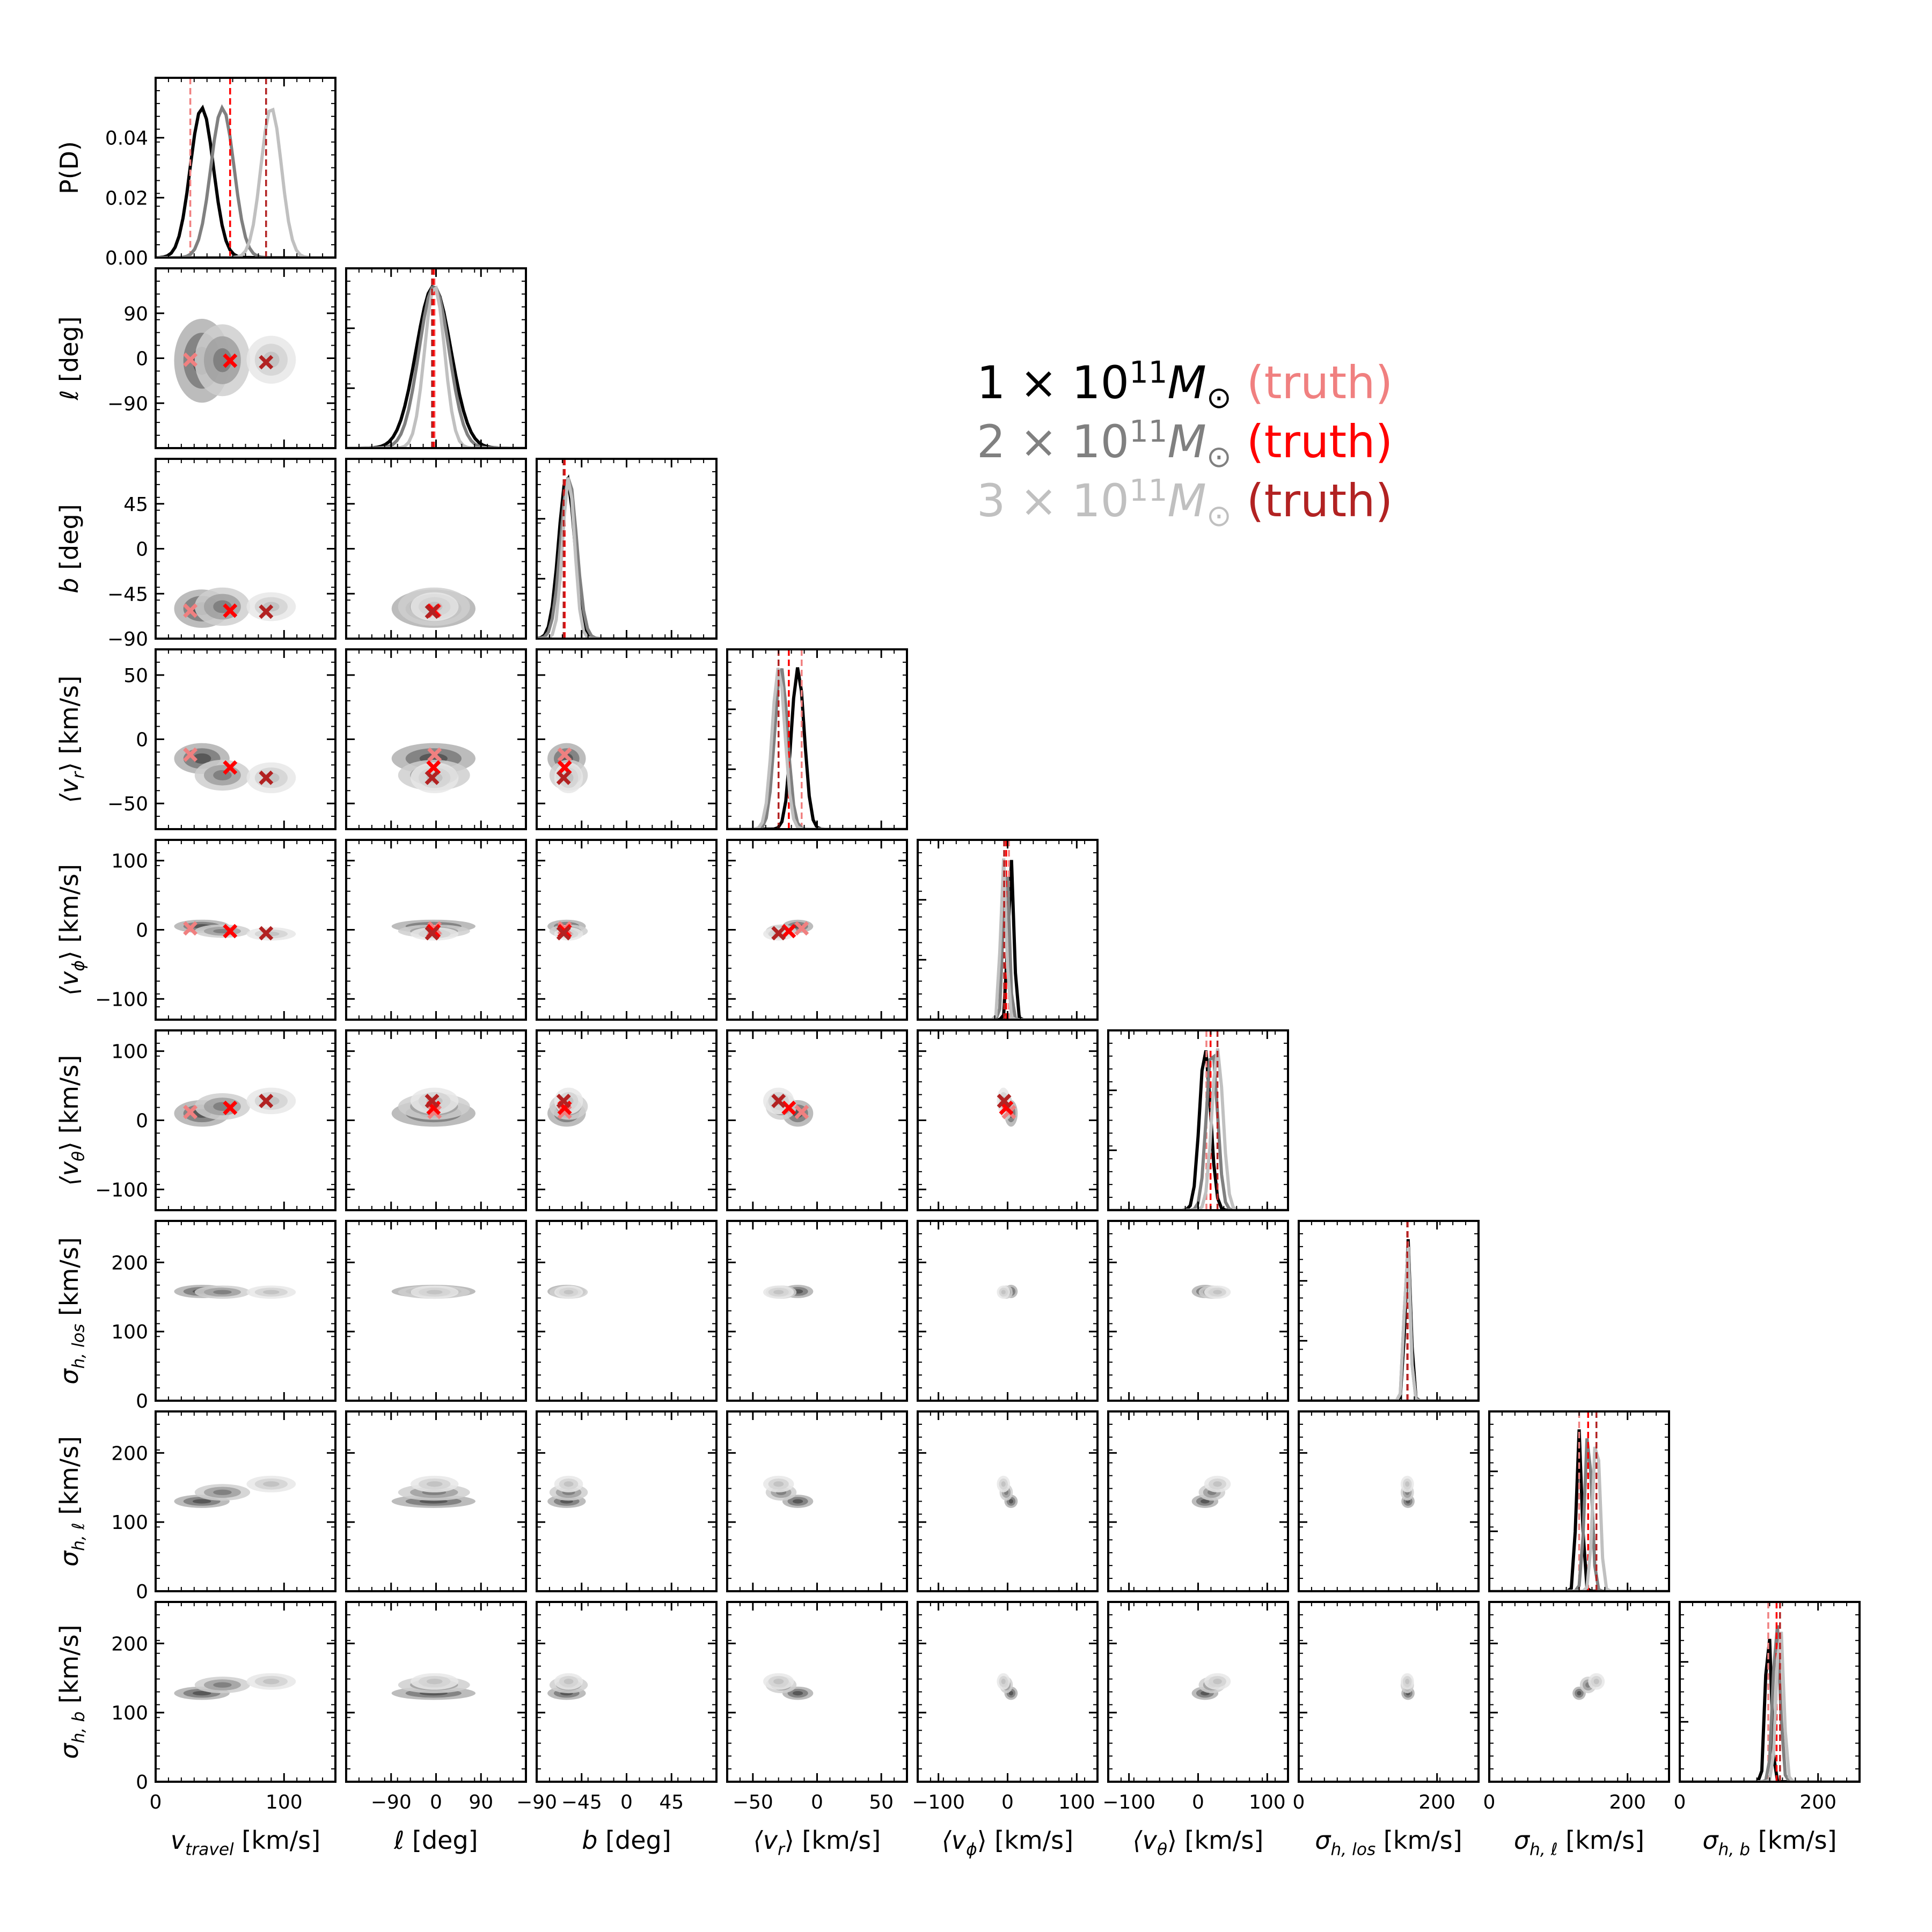 The width and height of the screenshot is (1932, 1932). I want to click on y-tick-label: 90, so click(135, 314).